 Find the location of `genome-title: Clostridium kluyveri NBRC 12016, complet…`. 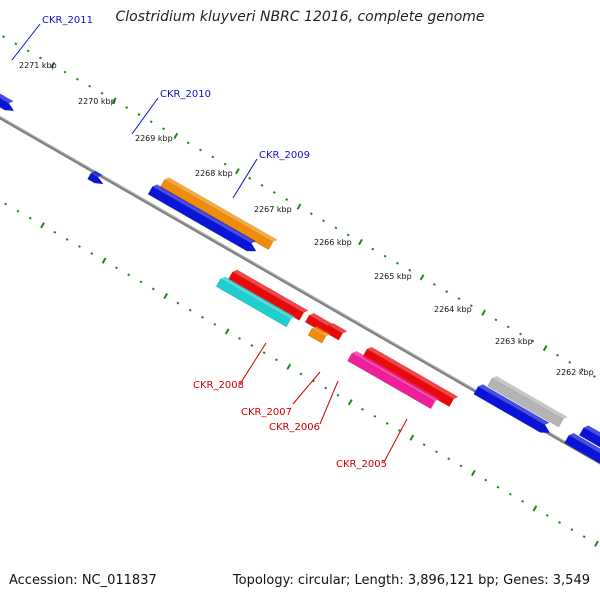

genome-title: Clostridium kluyveri NBRC 12016, complet… is located at coordinates (300, 17).